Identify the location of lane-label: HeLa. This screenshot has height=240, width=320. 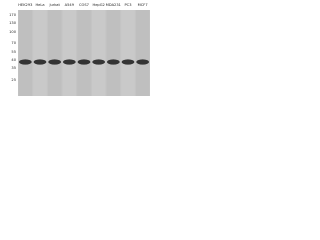
(39, 5).